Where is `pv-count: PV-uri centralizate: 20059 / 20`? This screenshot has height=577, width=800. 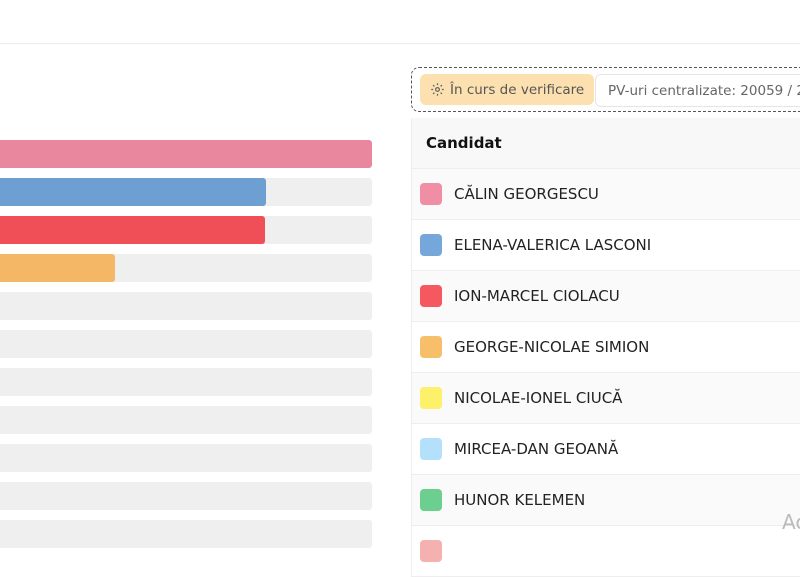
pv-count: PV-uri centralizate: 20059 / 20 is located at coordinates (697, 90).